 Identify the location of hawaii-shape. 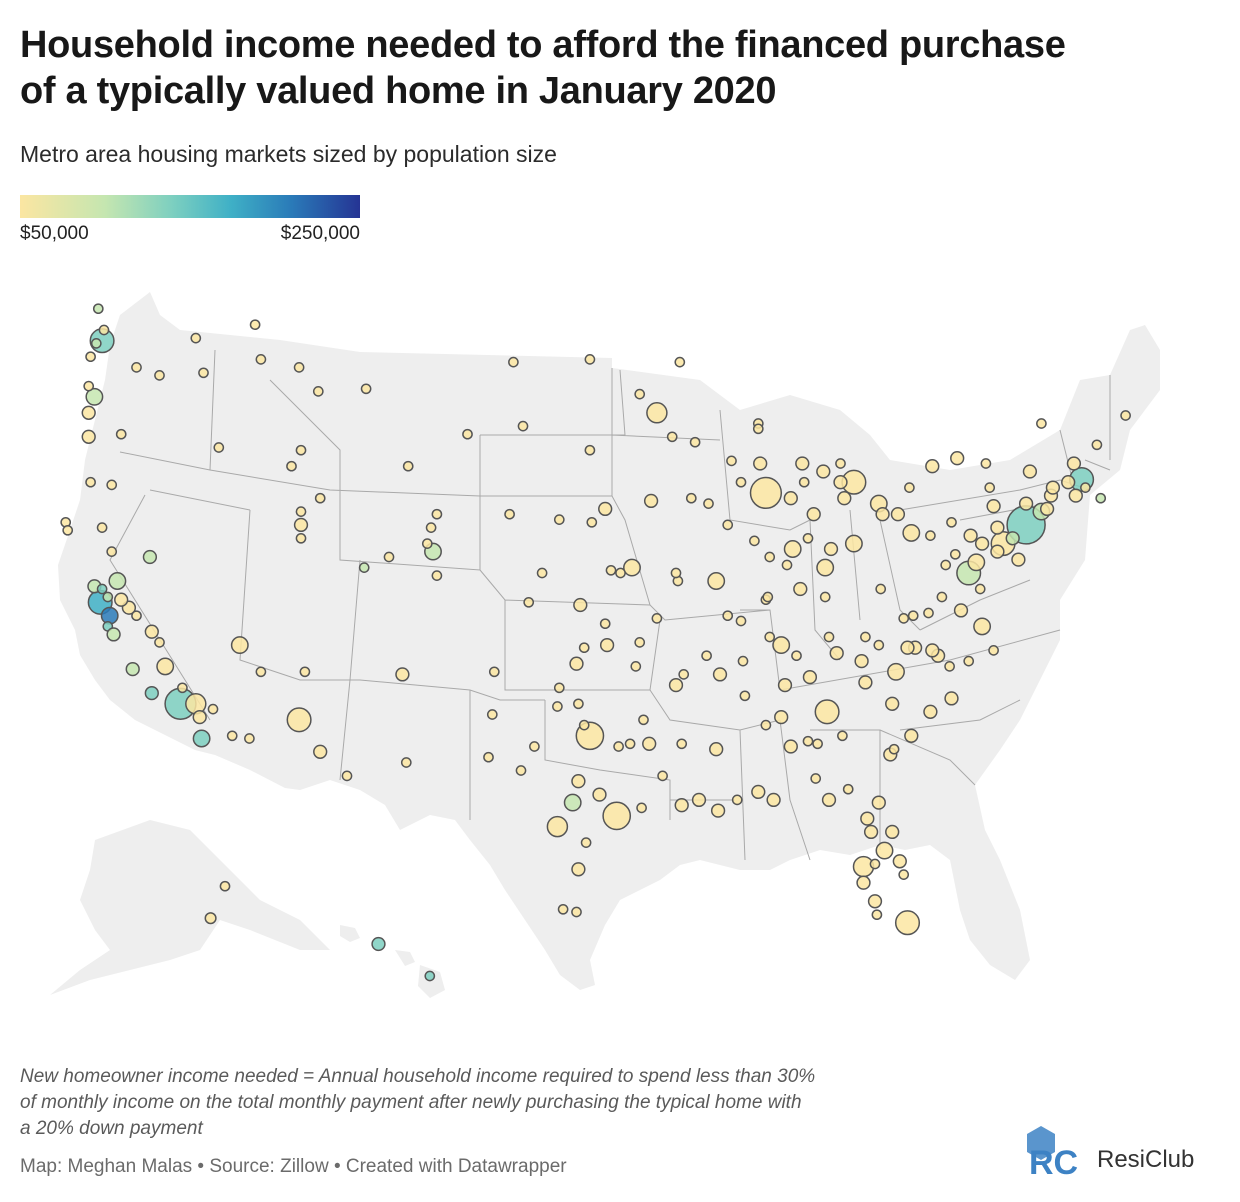
(392, 961).